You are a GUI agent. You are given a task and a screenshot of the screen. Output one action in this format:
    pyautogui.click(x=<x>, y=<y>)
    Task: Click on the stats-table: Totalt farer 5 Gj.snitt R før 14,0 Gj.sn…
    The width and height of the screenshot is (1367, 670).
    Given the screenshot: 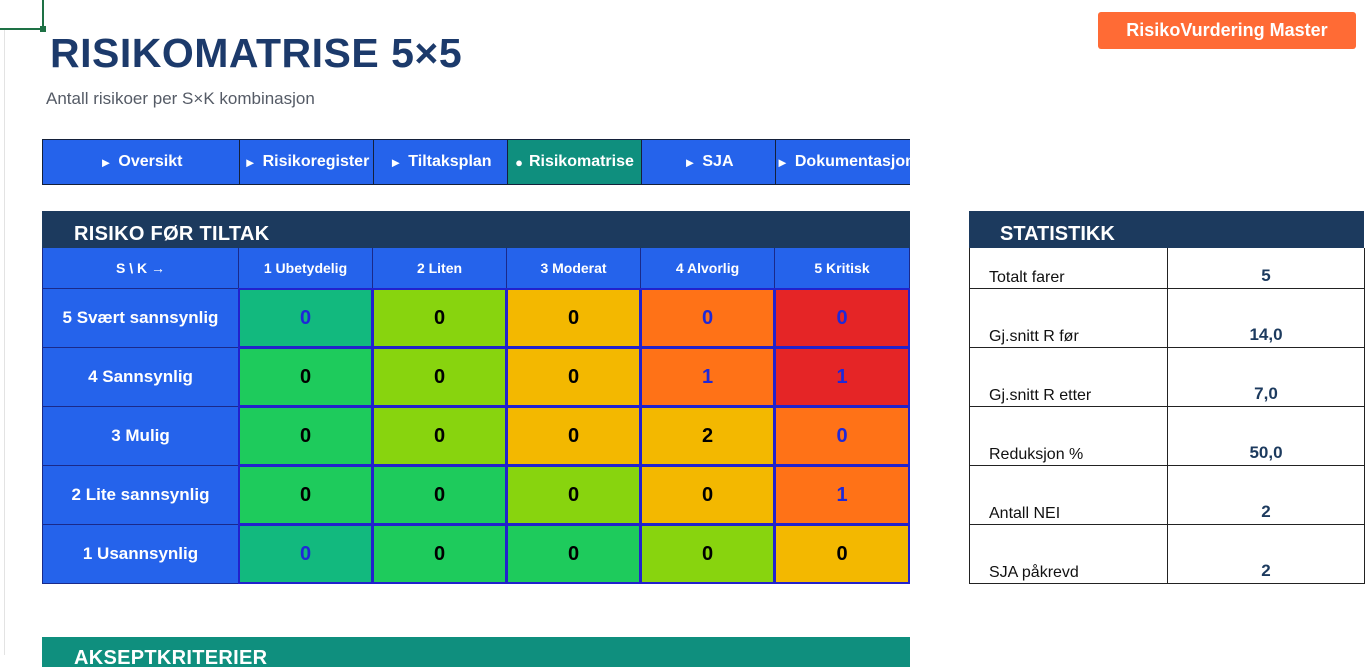 What is the action you would take?
    pyautogui.click(x=1167, y=416)
    